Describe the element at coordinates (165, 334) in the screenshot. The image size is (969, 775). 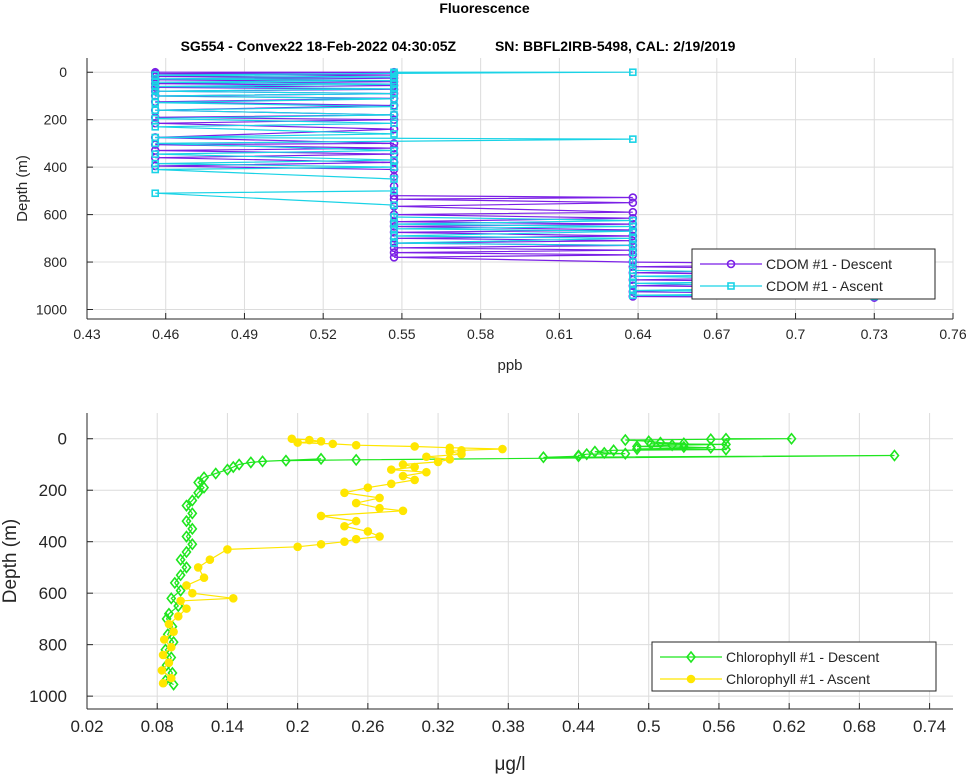
I see `x-tick-label: 0.46` at that location.